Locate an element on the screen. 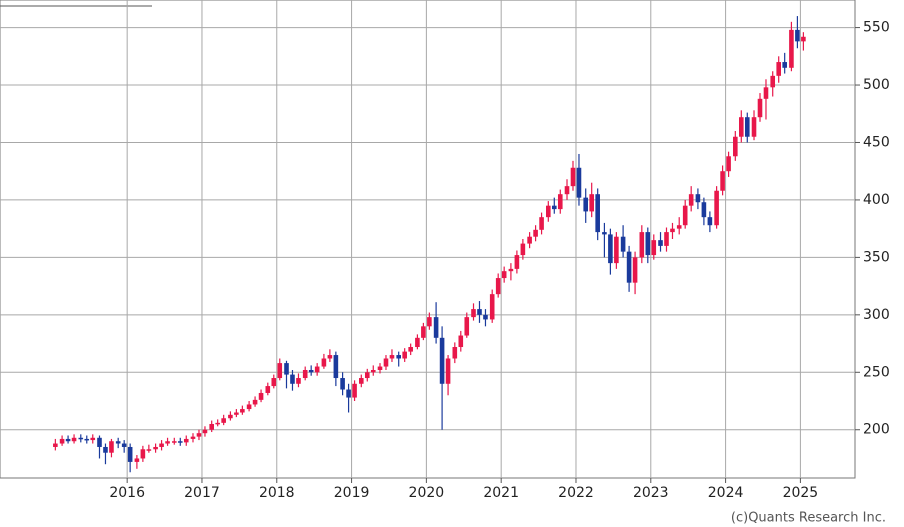 The image size is (904, 527). x-tick-label: 2025 is located at coordinates (801, 493).